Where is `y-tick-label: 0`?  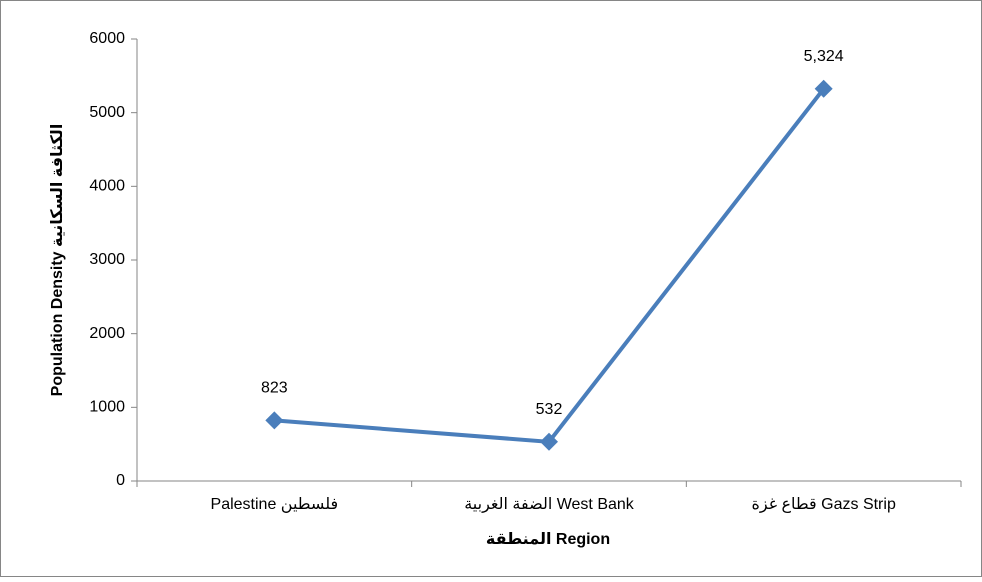 y-tick-label: 0 is located at coordinates (120, 480).